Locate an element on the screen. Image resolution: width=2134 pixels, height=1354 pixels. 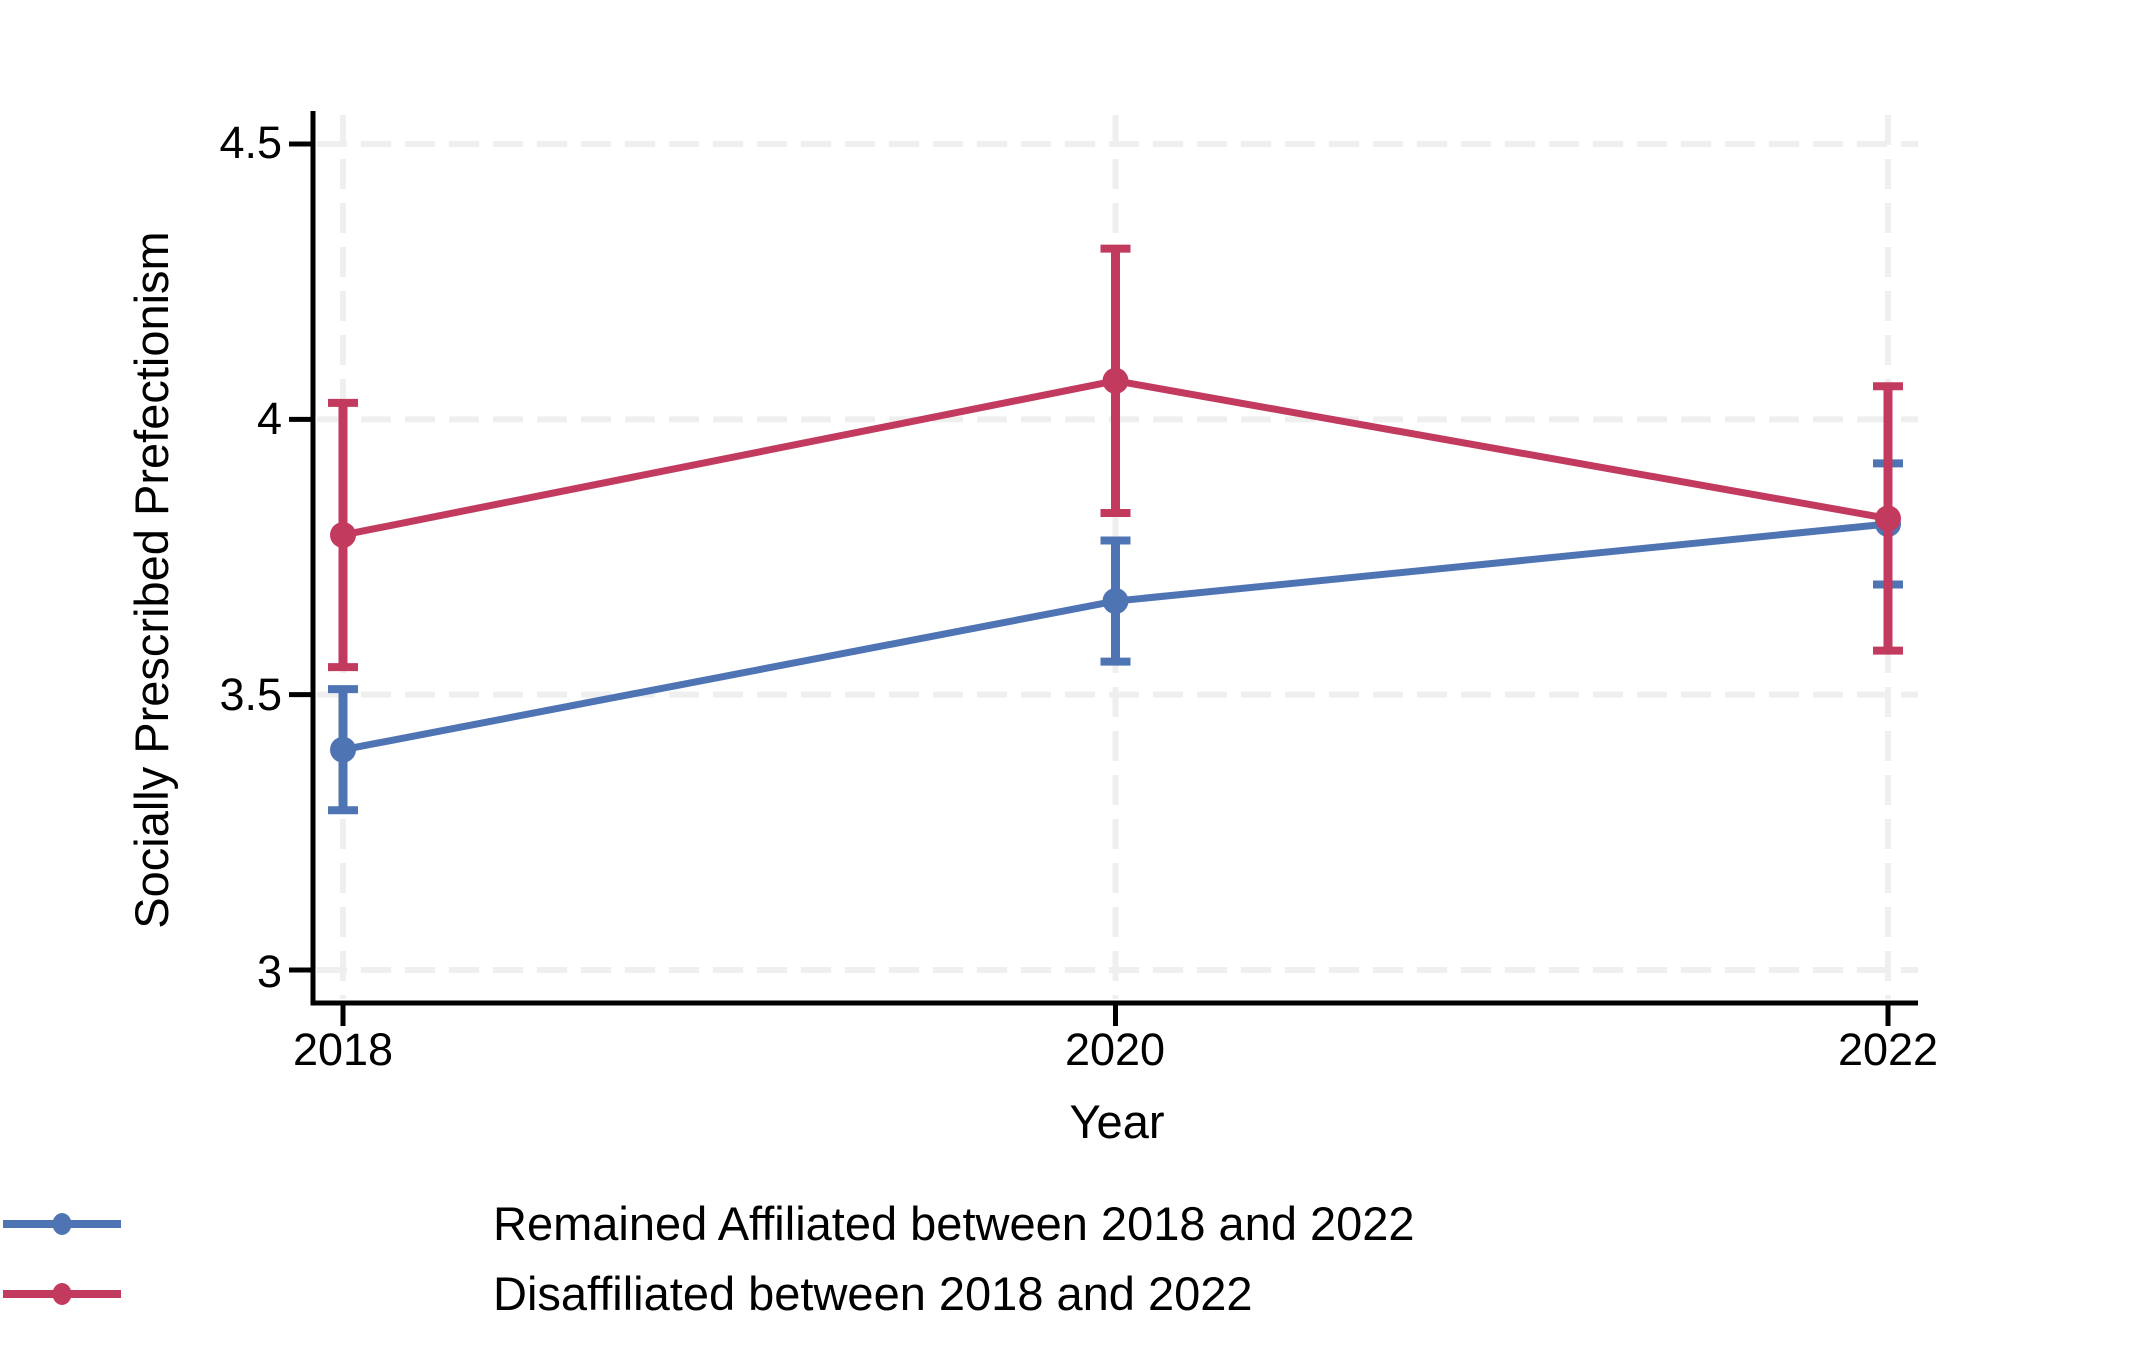
x-tick-label: 2018 is located at coordinates (343, 1049).